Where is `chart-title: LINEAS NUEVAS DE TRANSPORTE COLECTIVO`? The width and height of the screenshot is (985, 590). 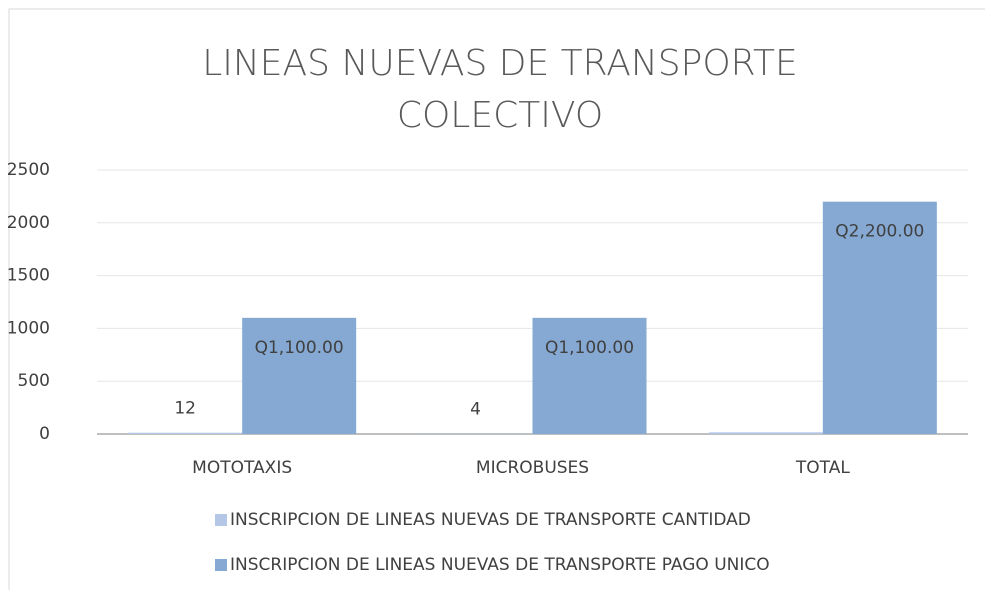
chart-title: LINEAS NUEVAS DE TRANSPORTE COLECTIVO is located at coordinates (500, 89).